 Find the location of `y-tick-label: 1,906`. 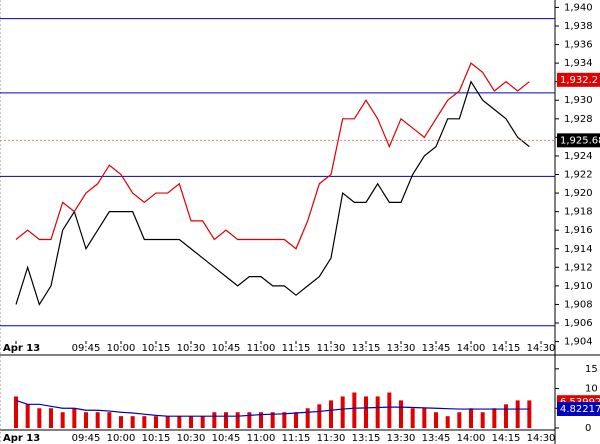

y-tick-label: 1,906 is located at coordinates (578, 323).